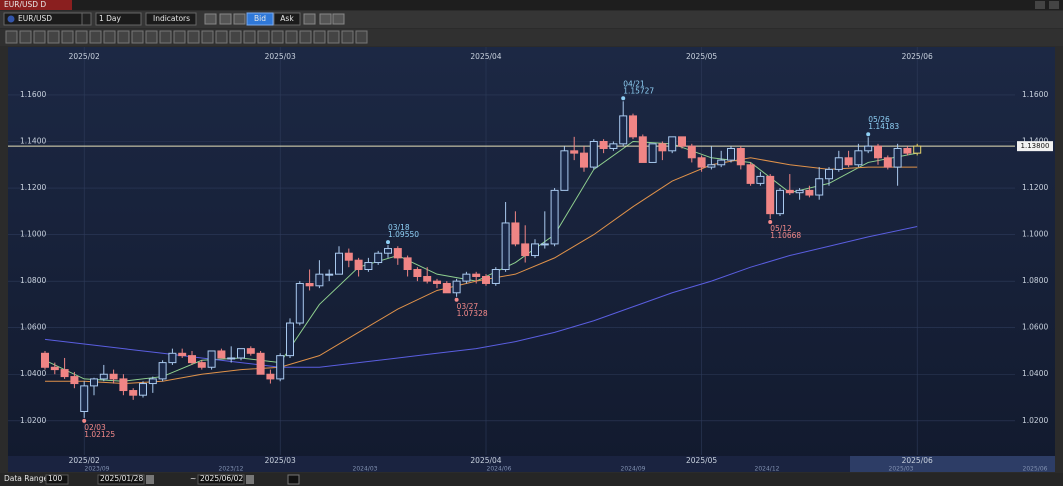 The width and height of the screenshot is (1063, 486). Describe the element at coordinates (1035, 234) in the screenshot. I see `y-tick-label-right: 1.1000` at that location.